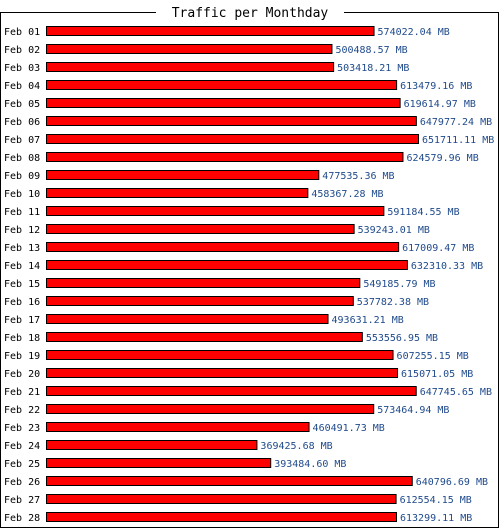 The height and width of the screenshot is (529, 500). What do you see at coordinates (402, 338) in the screenshot?
I see `value-label: 553556.95 MB` at bounding box center [402, 338].